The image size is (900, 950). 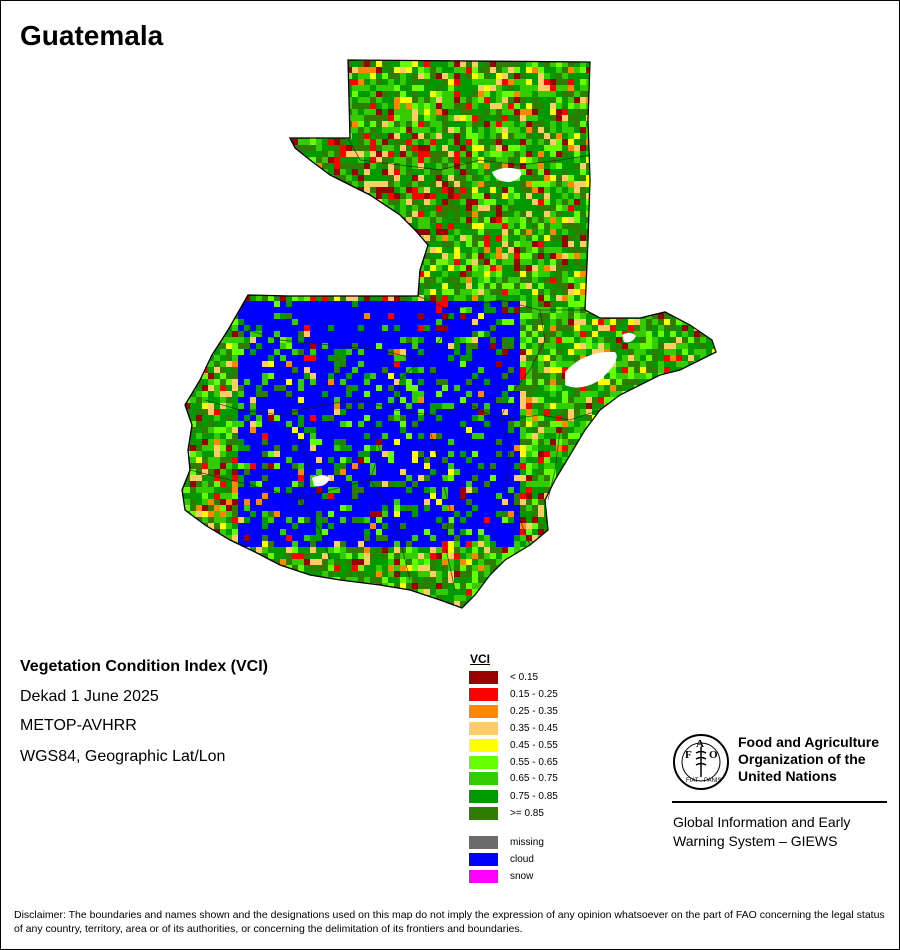 I want to click on fao-logo-letter-f: F, so click(x=688, y=755).